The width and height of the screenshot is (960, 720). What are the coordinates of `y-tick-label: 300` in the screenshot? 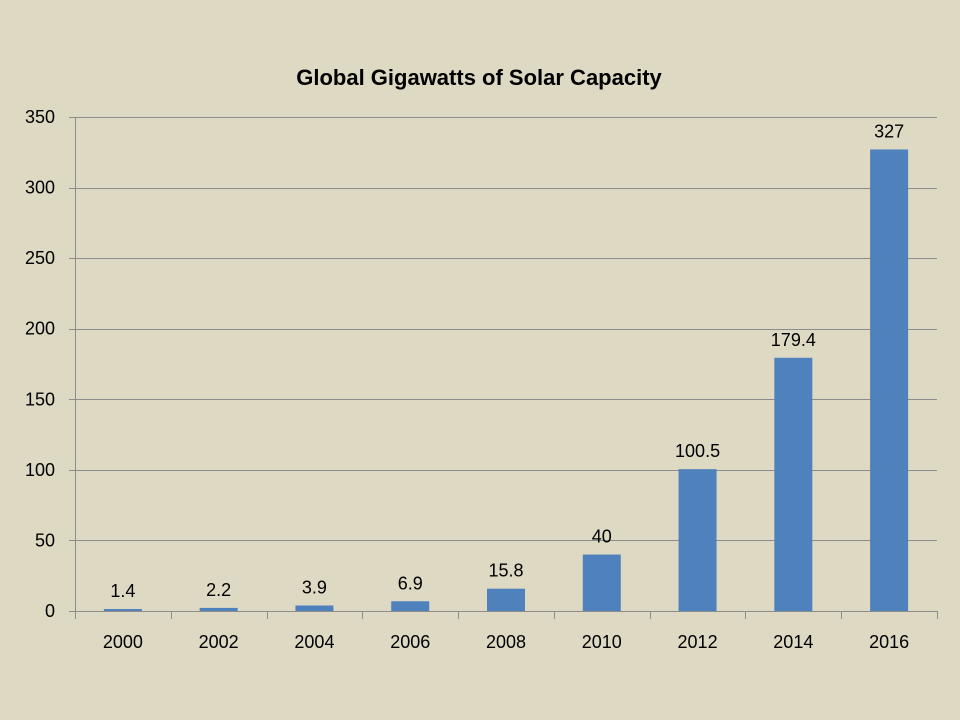 It's located at (40, 188).